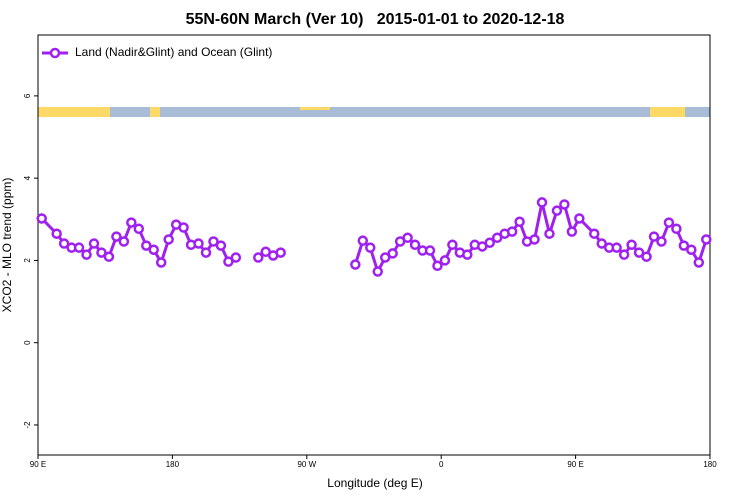 The width and height of the screenshot is (750, 500). I want to click on y-axis-label: XCO2 - MLO trend (ppm), so click(7, 245).